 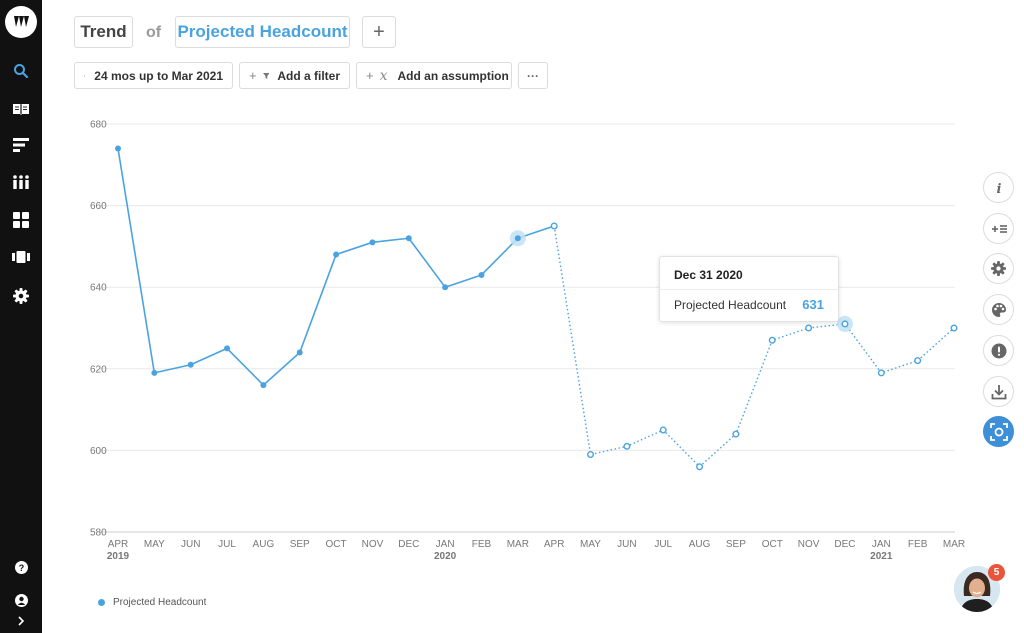 I want to click on add-filter-button: + Add a filter, so click(x=294, y=75).